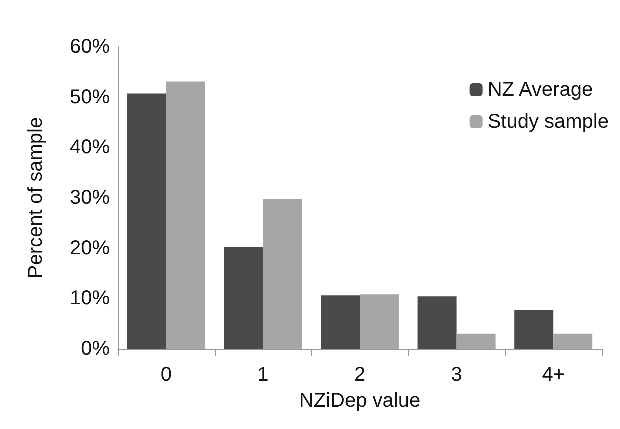  I want to click on y-tick-label: 0%, so click(95, 349).